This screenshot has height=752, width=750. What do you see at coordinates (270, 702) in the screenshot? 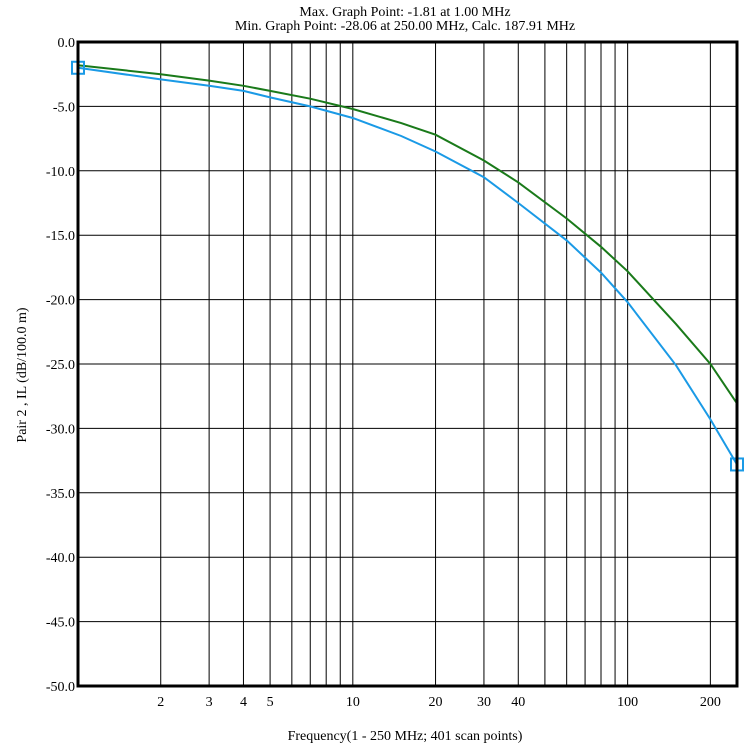
I see `x-tick-label: 5` at bounding box center [270, 702].